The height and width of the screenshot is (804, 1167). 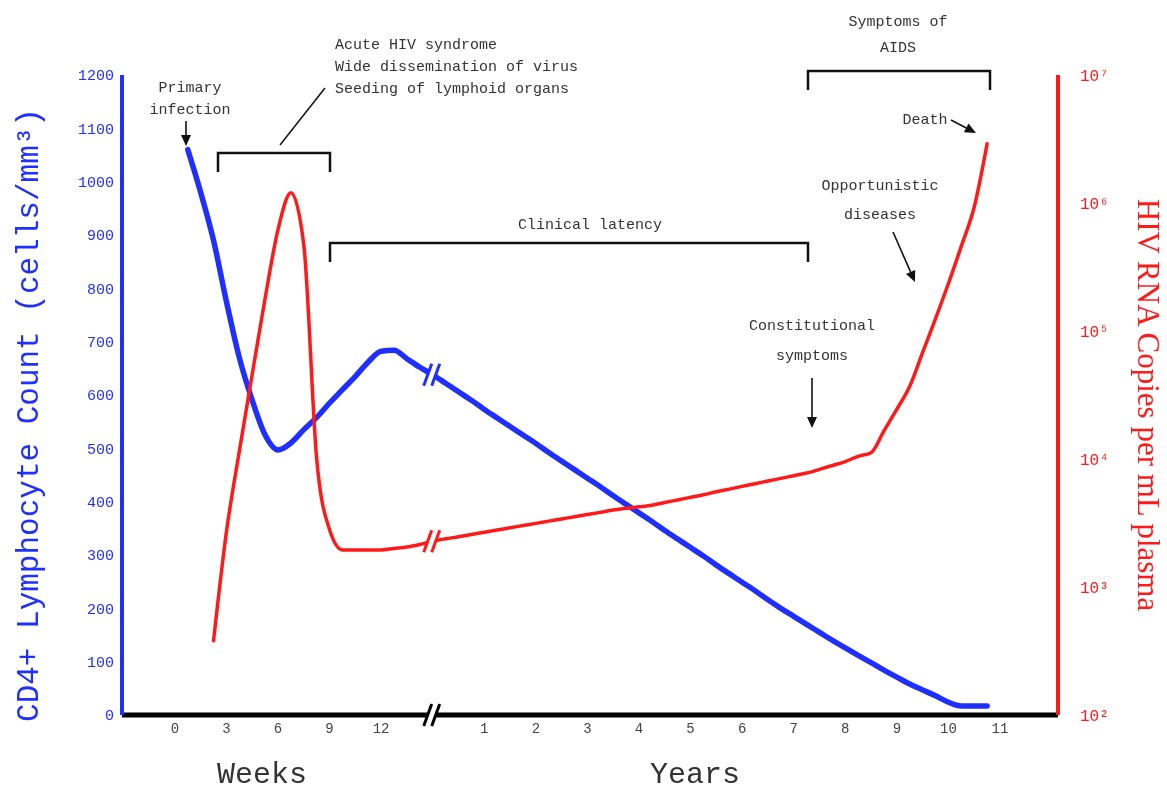 I want to click on y2-tick-label: 10³, so click(x=1094, y=588).